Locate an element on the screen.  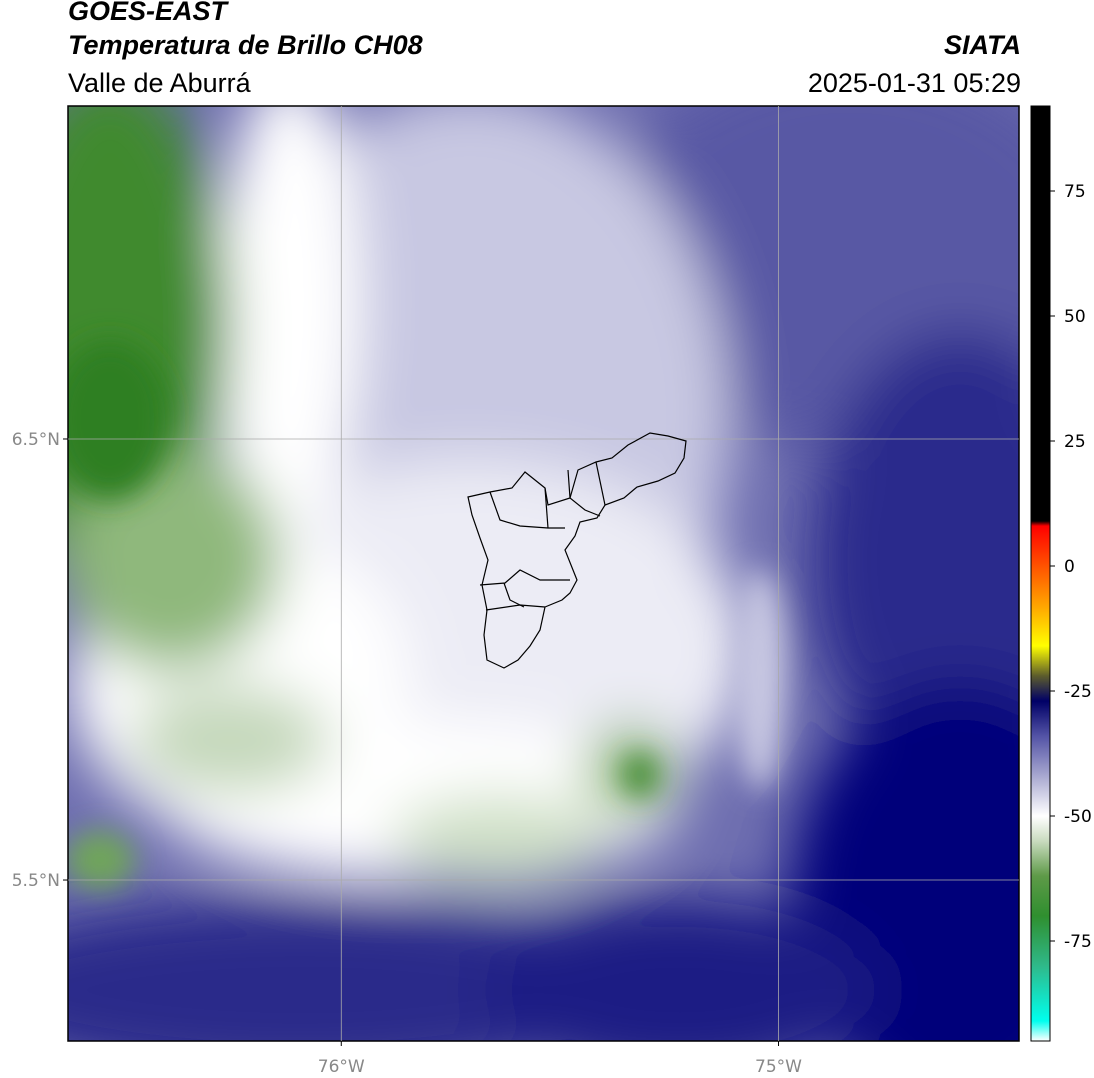
colorbar-tick-label: 25 is located at coordinates (1075, 442).